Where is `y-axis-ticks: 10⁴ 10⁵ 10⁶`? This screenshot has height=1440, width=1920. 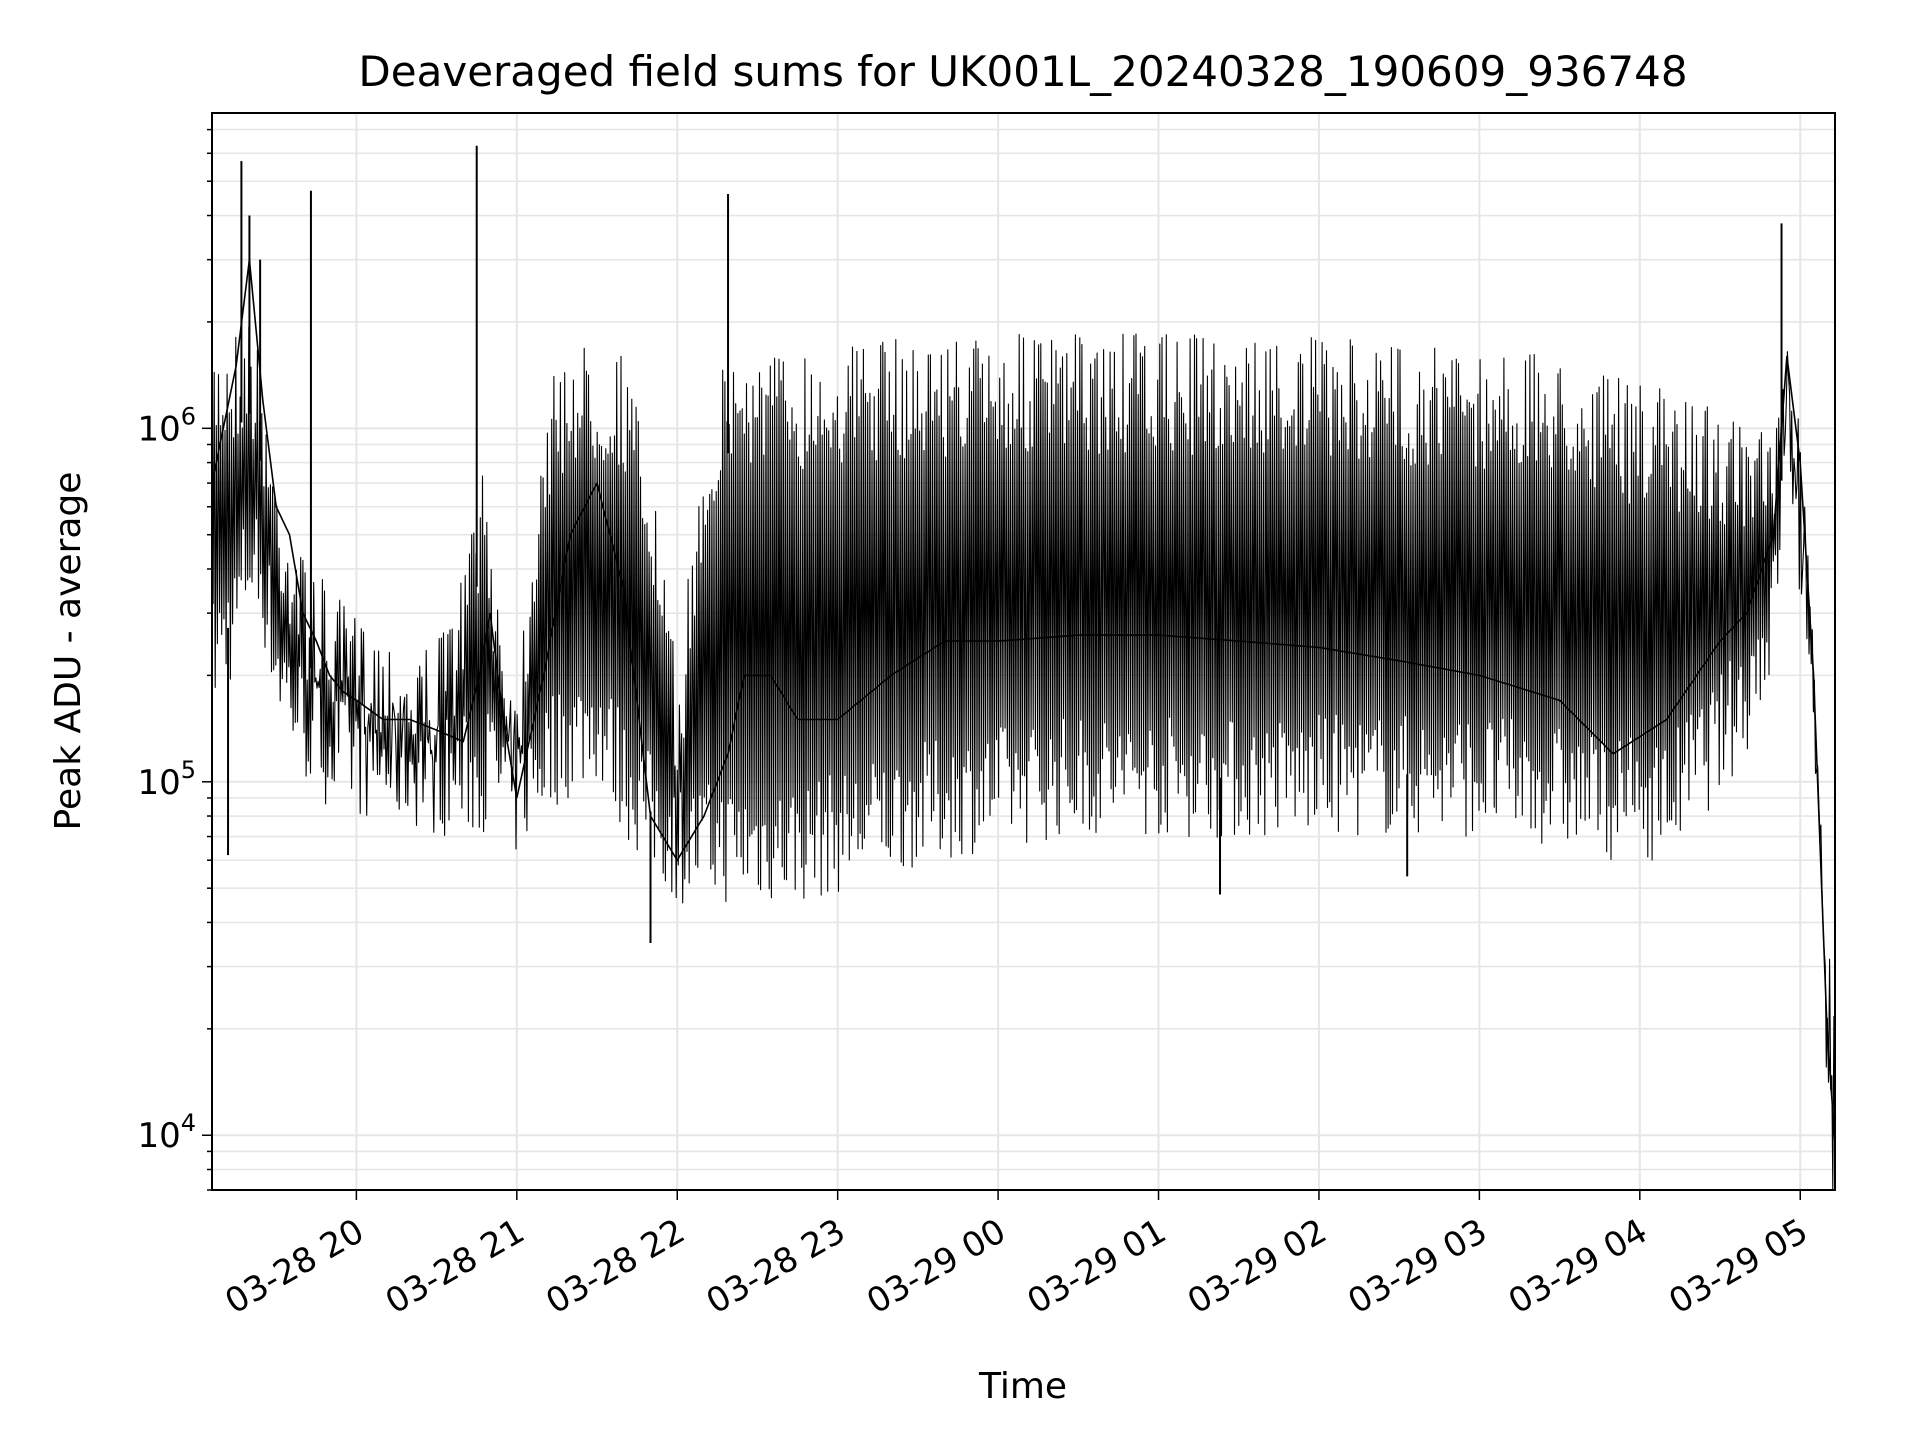
y-axis-ticks: 10⁴ 10⁵ 10⁶ is located at coordinates (174, 659).